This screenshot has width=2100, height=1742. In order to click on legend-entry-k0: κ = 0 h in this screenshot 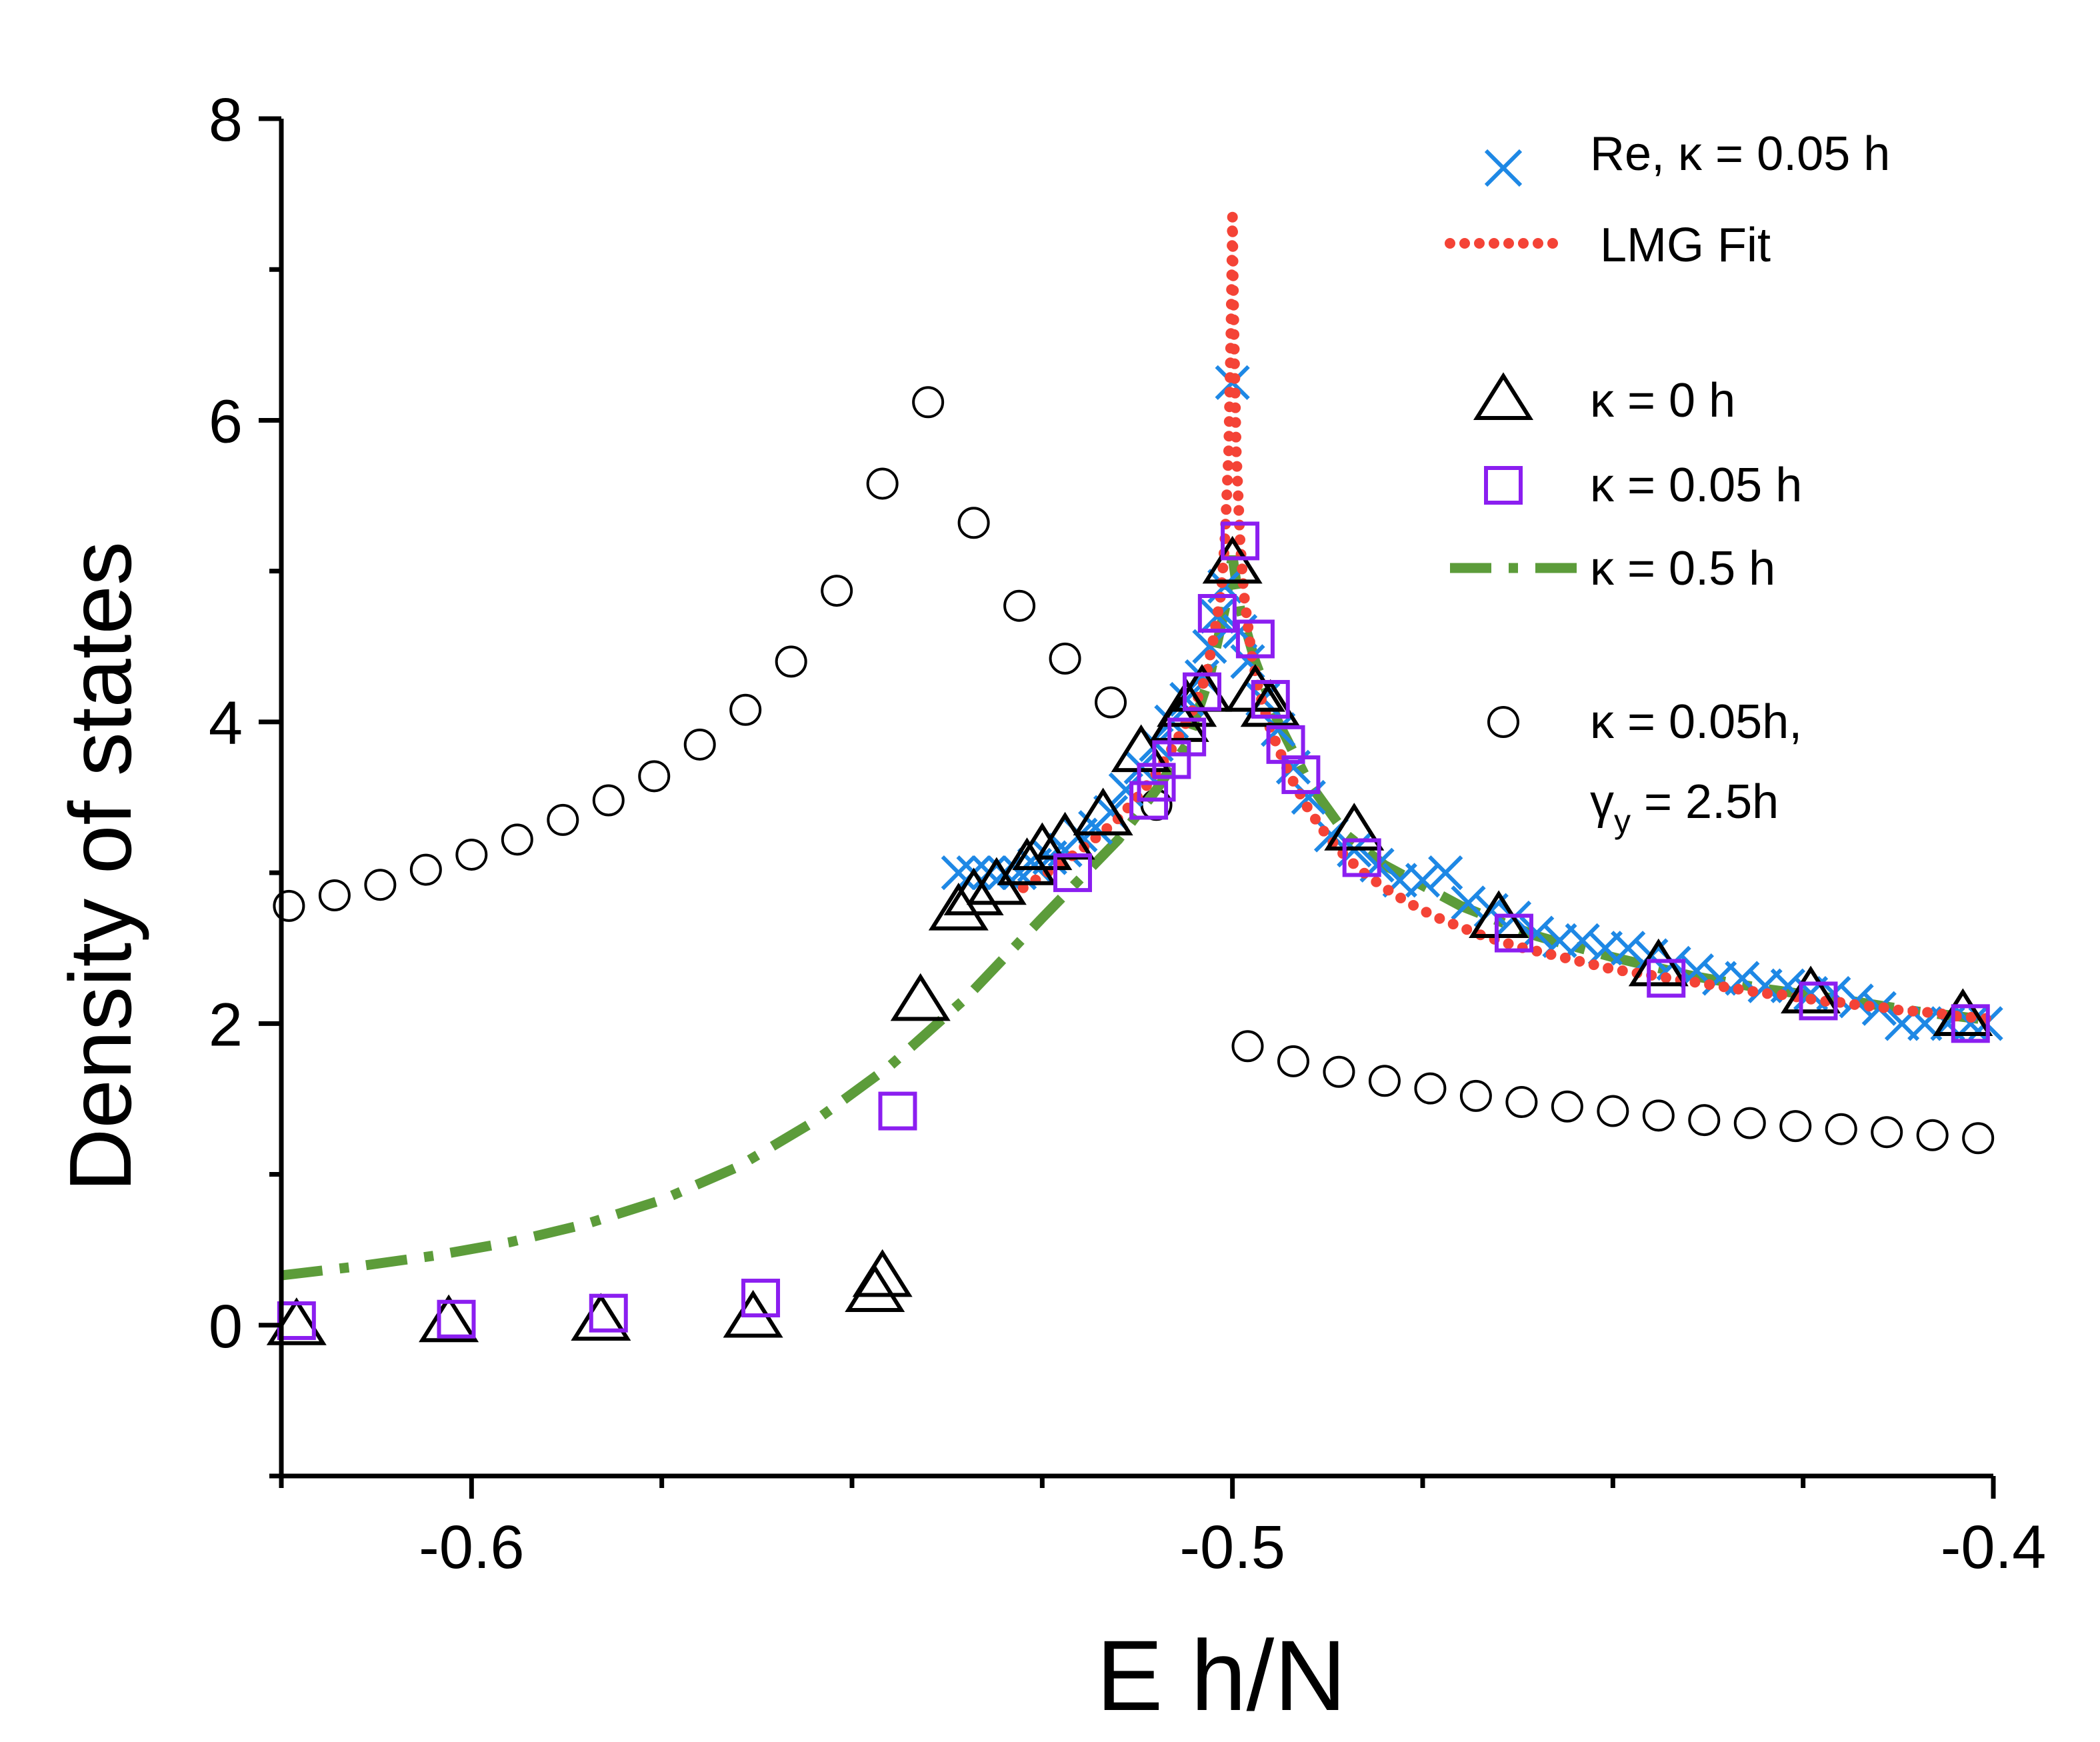, I will do `click(1604, 399)`.